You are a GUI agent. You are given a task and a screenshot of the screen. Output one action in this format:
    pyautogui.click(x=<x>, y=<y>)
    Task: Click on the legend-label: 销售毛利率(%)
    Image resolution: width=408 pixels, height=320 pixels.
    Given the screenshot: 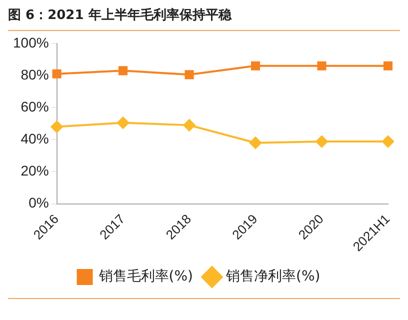 What is the action you would take?
    pyautogui.click(x=146, y=276)
    